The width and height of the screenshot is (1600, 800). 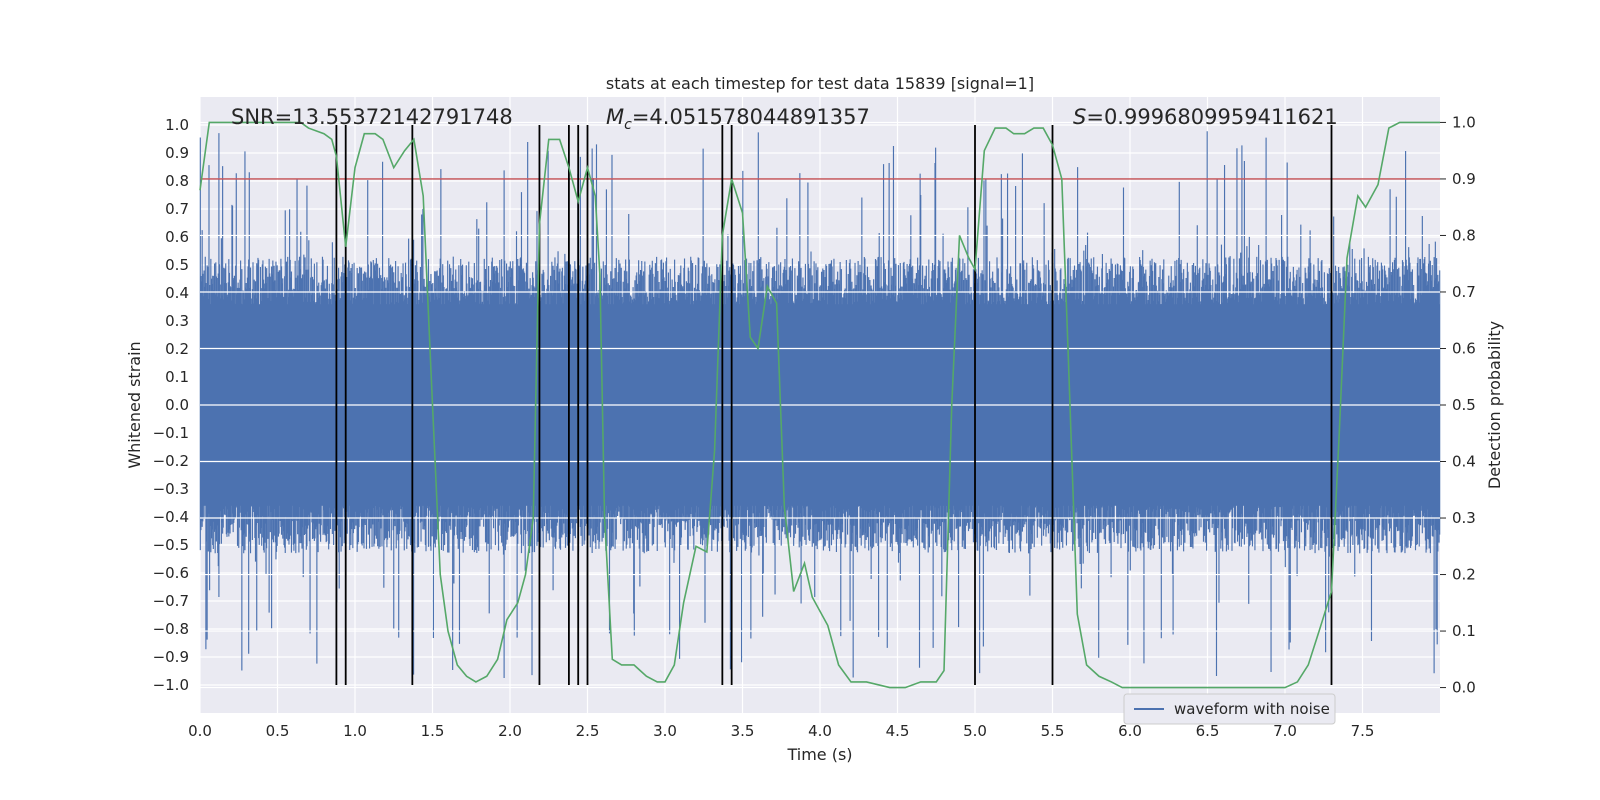 I want to click on y2-tick-label: 0.7, so click(x=1464, y=292).